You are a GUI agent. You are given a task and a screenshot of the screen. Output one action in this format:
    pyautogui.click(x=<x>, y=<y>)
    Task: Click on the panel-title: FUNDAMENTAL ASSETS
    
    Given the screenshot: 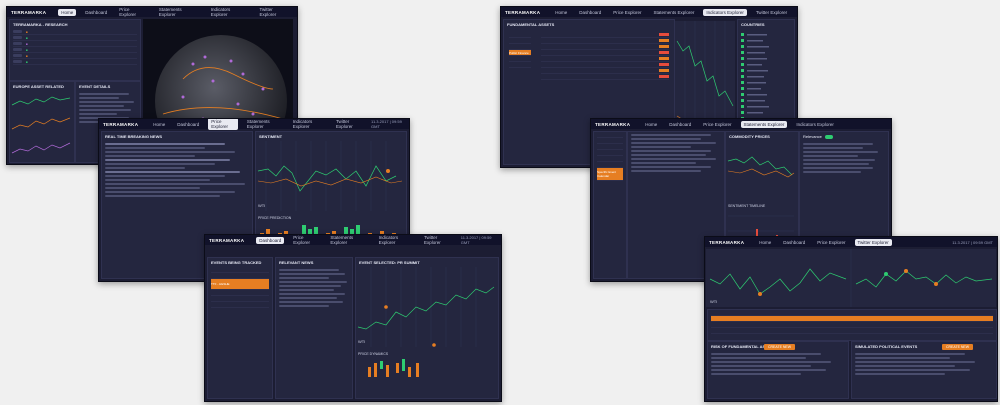 What is the action you would take?
    pyautogui.click(x=531, y=24)
    